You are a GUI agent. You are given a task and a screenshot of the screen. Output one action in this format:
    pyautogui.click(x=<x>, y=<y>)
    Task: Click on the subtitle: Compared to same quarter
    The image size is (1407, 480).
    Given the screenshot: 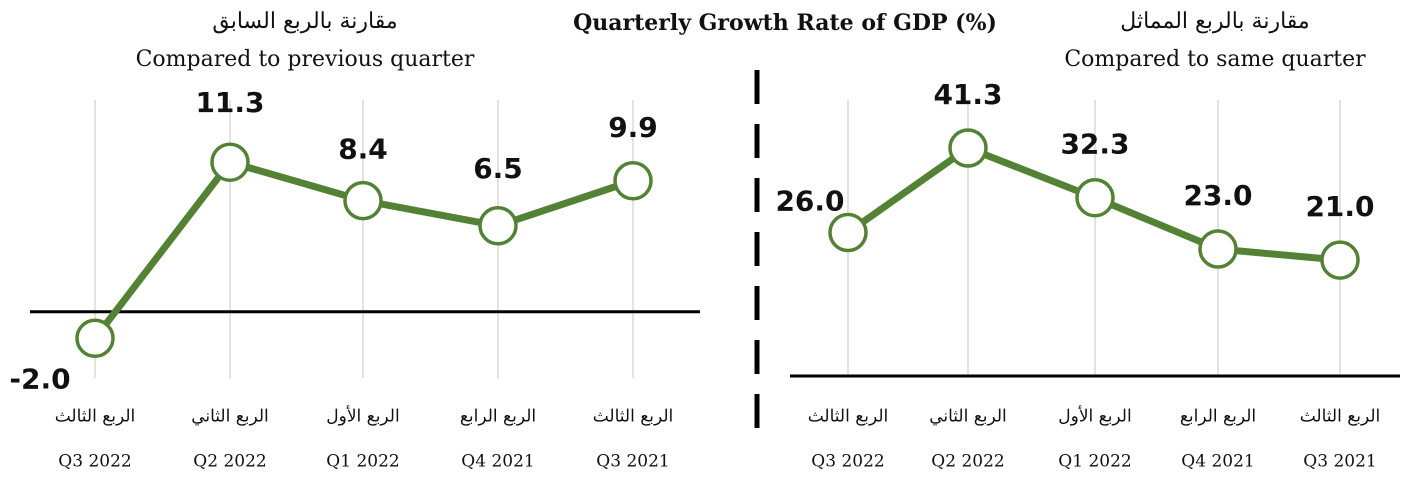 What is the action you would take?
    pyautogui.click(x=1215, y=59)
    